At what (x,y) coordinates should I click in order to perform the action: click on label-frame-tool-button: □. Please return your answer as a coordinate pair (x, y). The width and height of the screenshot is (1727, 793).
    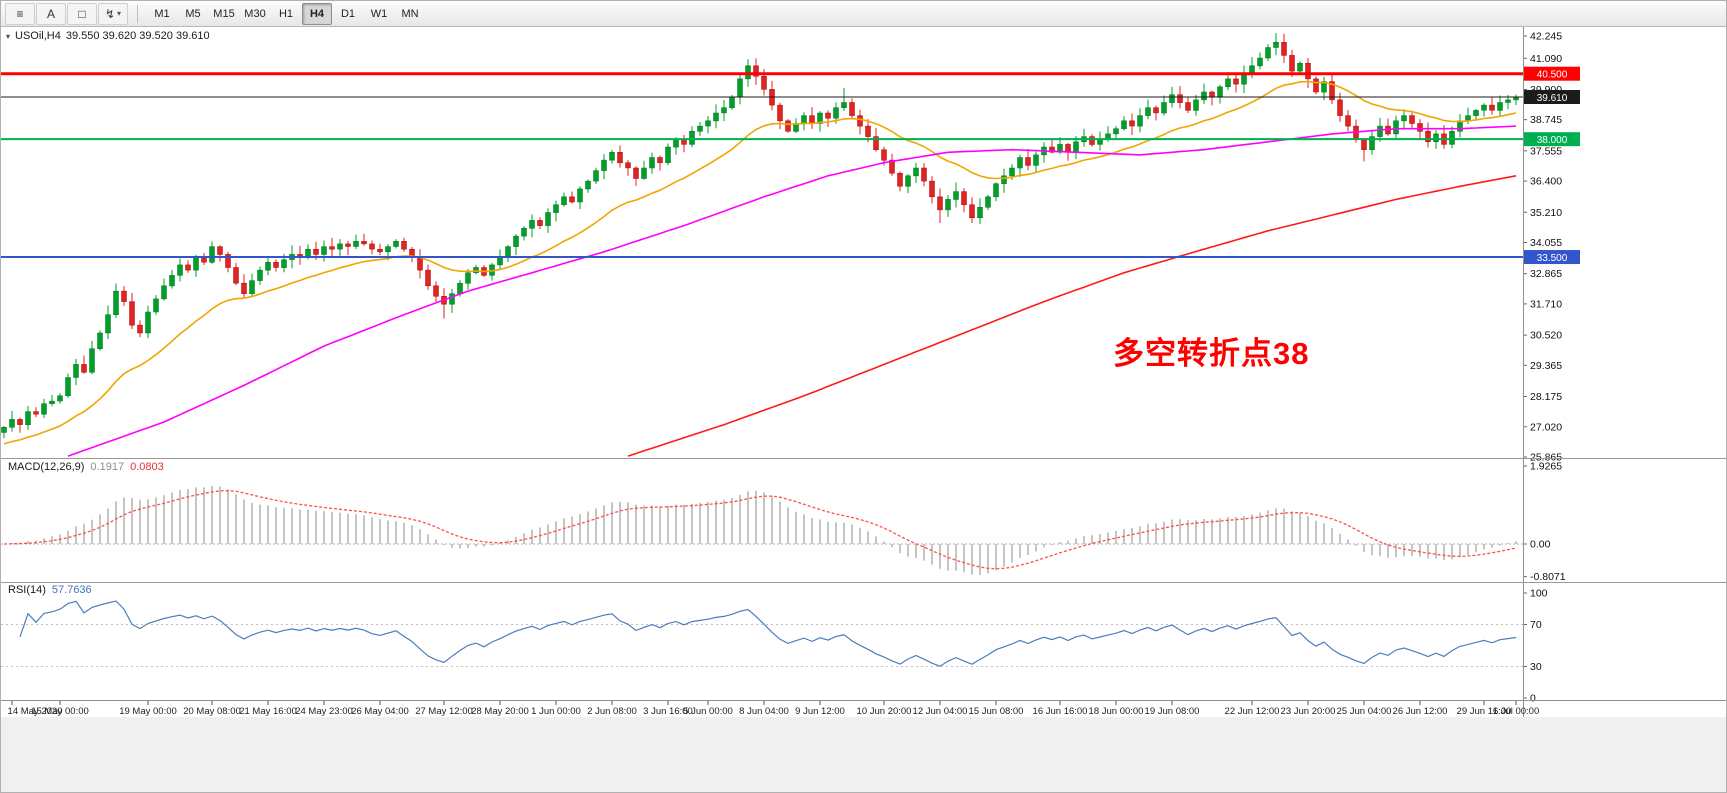
    Looking at the image, I should click on (82, 13).